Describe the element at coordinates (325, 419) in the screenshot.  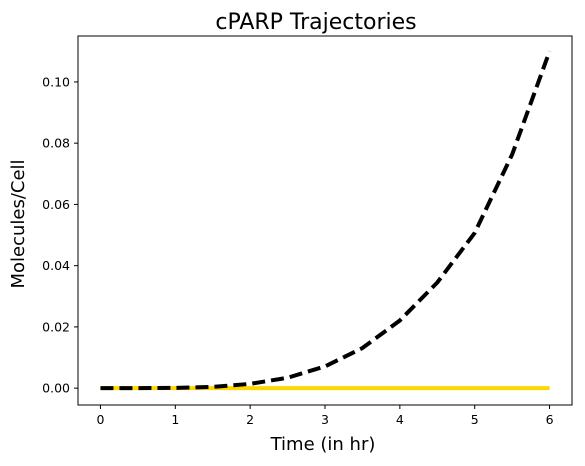
I see `x-tick-label: 3` at that location.